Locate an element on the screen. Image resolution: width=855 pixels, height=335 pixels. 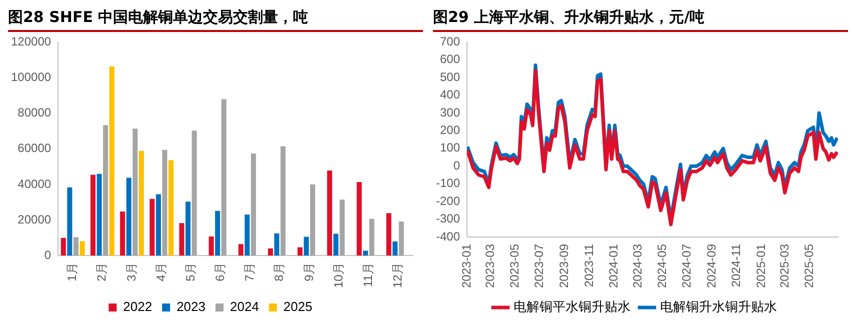
y-tick-label: 40000 is located at coordinates (35, 183).